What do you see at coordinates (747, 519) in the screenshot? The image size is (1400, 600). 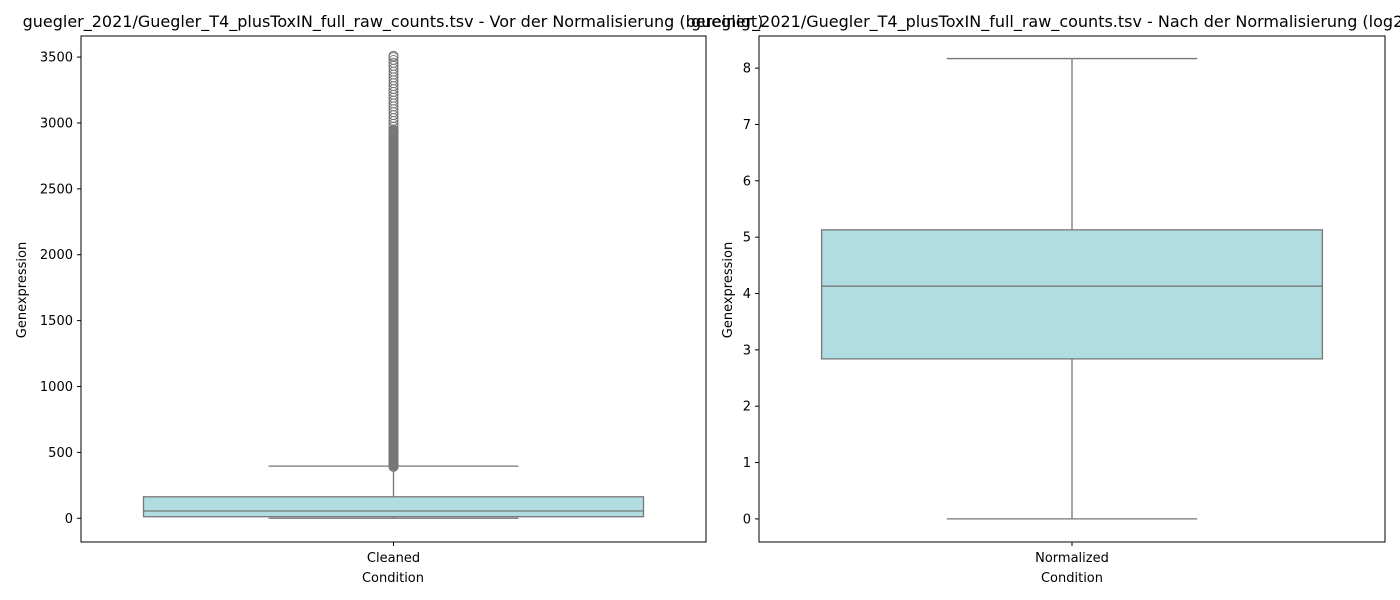 I see `right-y-tick-label: 0` at bounding box center [747, 519].